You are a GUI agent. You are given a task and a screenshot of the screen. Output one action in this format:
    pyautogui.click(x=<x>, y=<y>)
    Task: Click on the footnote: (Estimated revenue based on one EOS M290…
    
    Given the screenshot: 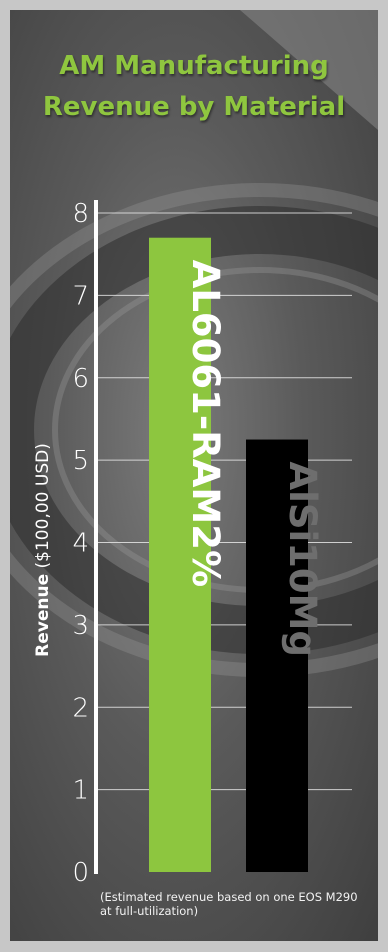 What is the action you would take?
    pyautogui.click(x=229, y=904)
    